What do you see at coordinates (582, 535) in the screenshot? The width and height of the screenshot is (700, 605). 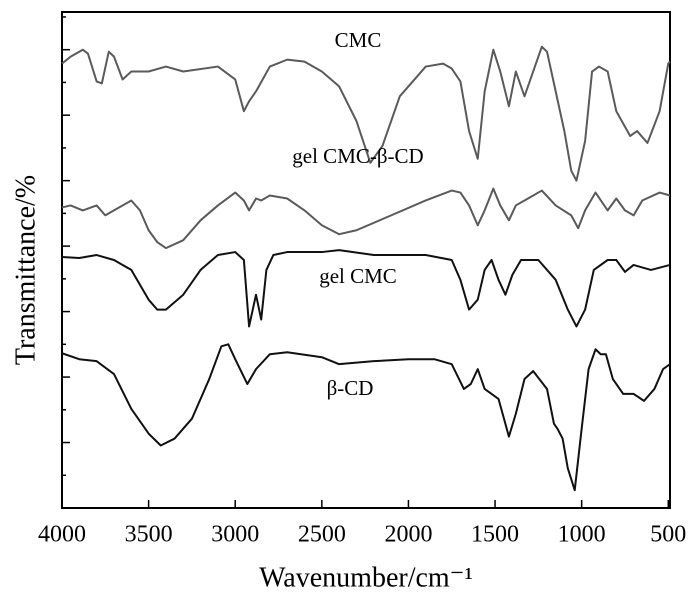 I see `x-tick-label: 1000` at bounding box center [582, 535].